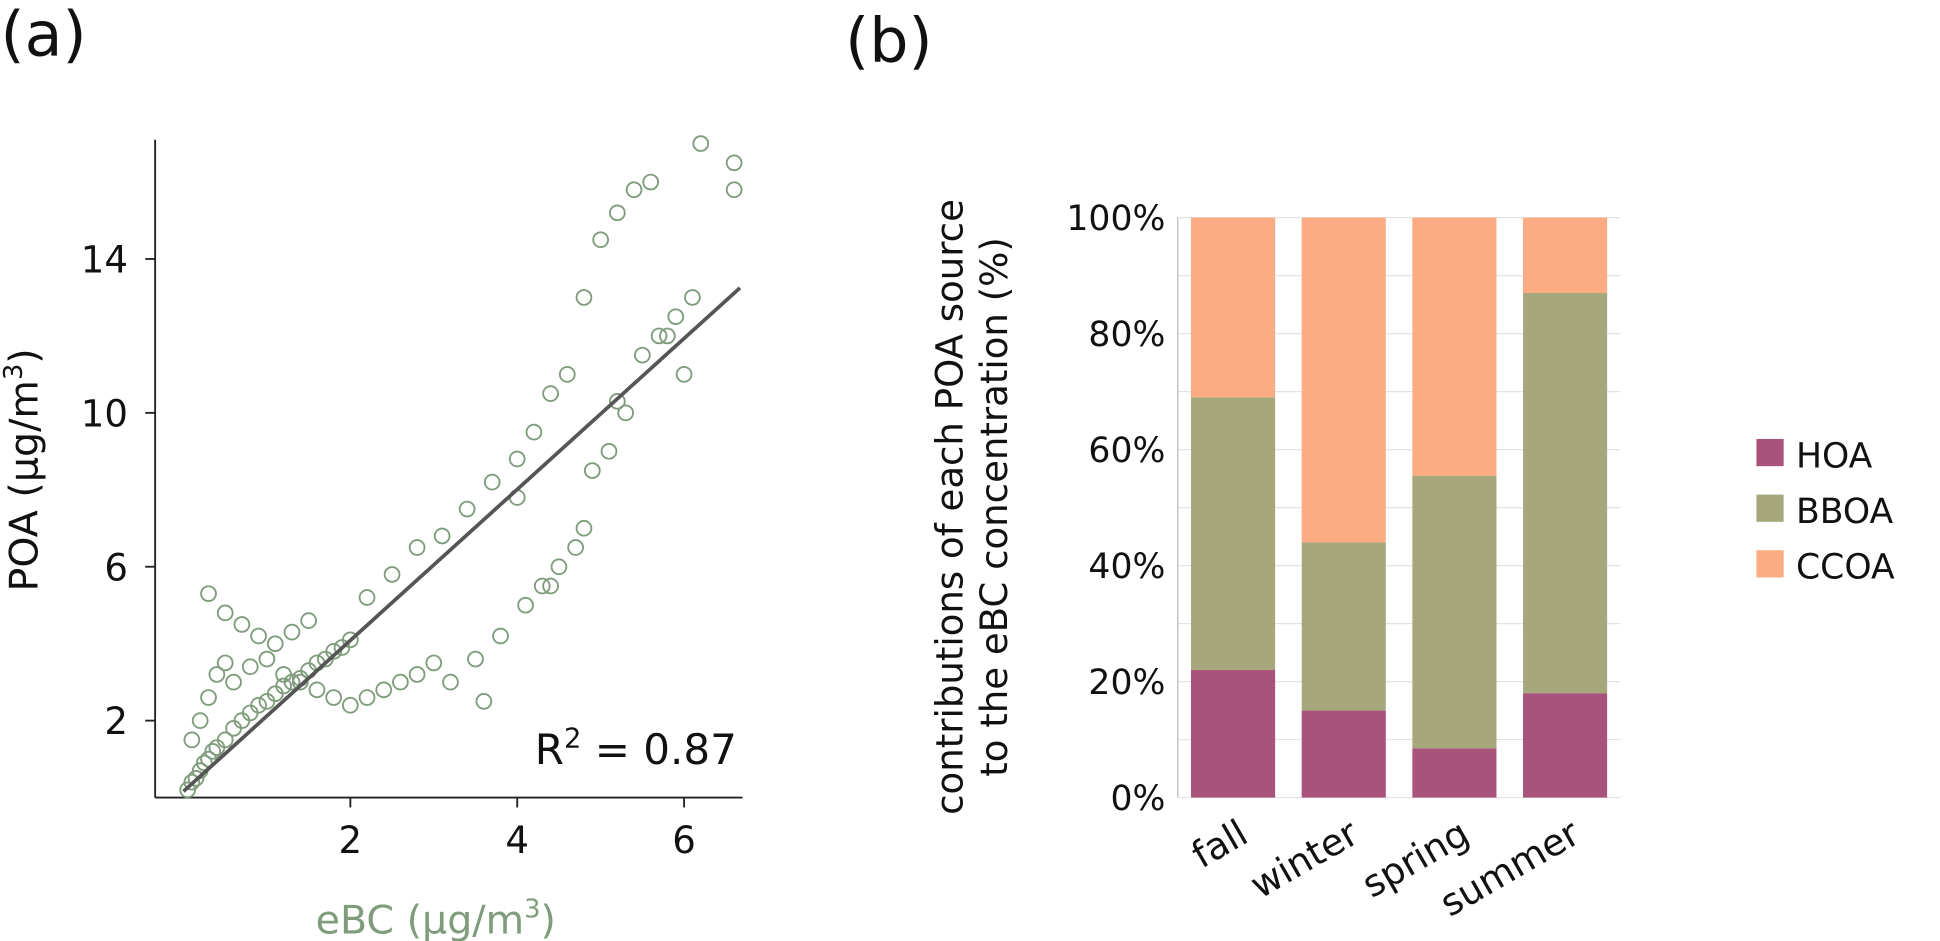 Image resolution: width=1940 pixels, height=941 pixels. Describe the element at coordinates (1126, 683) in the screenshot. I see `y-tick-label: 20%` at that location.